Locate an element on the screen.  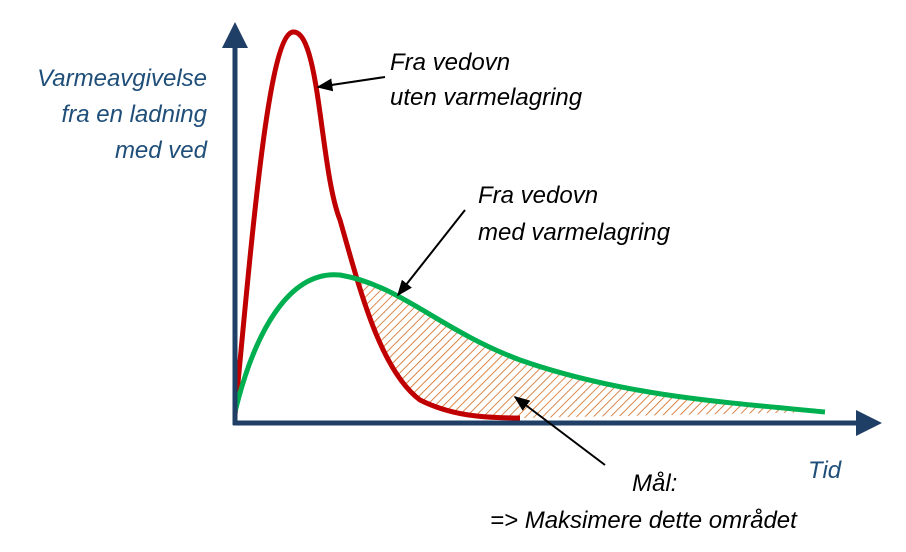
annotation: uten varmelagring is located at coordinates (486, 97).